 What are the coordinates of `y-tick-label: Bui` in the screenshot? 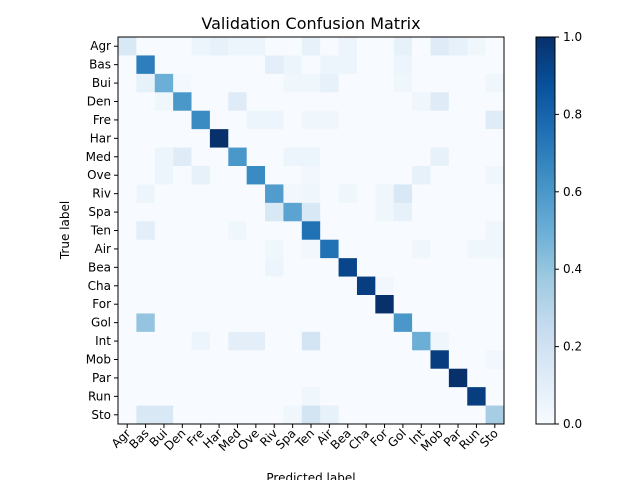 It's located at (101, 83).